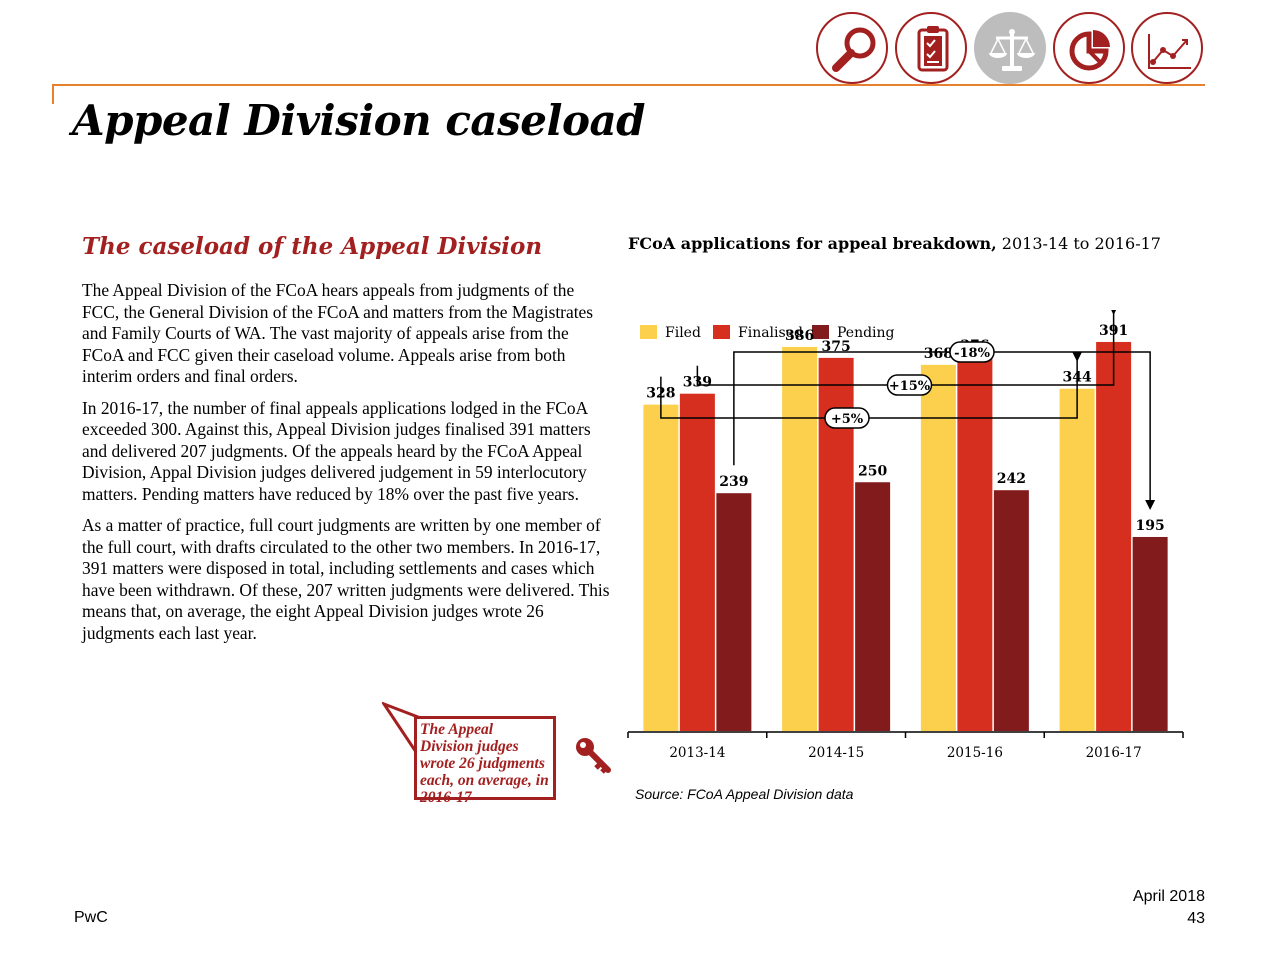  Describe the element at coordinates (799, 336) in the screenshot. I see `data-label-filed-2014-15: 386` at that location.